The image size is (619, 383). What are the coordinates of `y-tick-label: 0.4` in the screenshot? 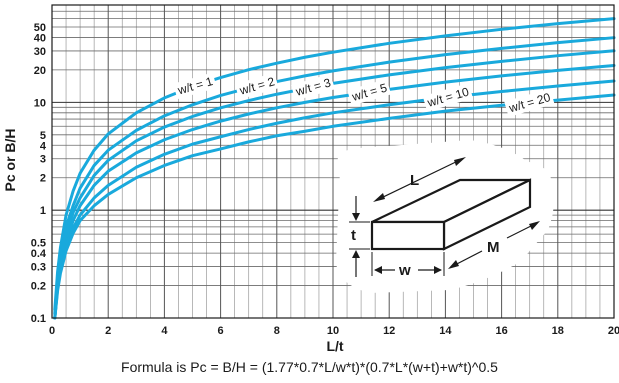 It's located at (39, 254).